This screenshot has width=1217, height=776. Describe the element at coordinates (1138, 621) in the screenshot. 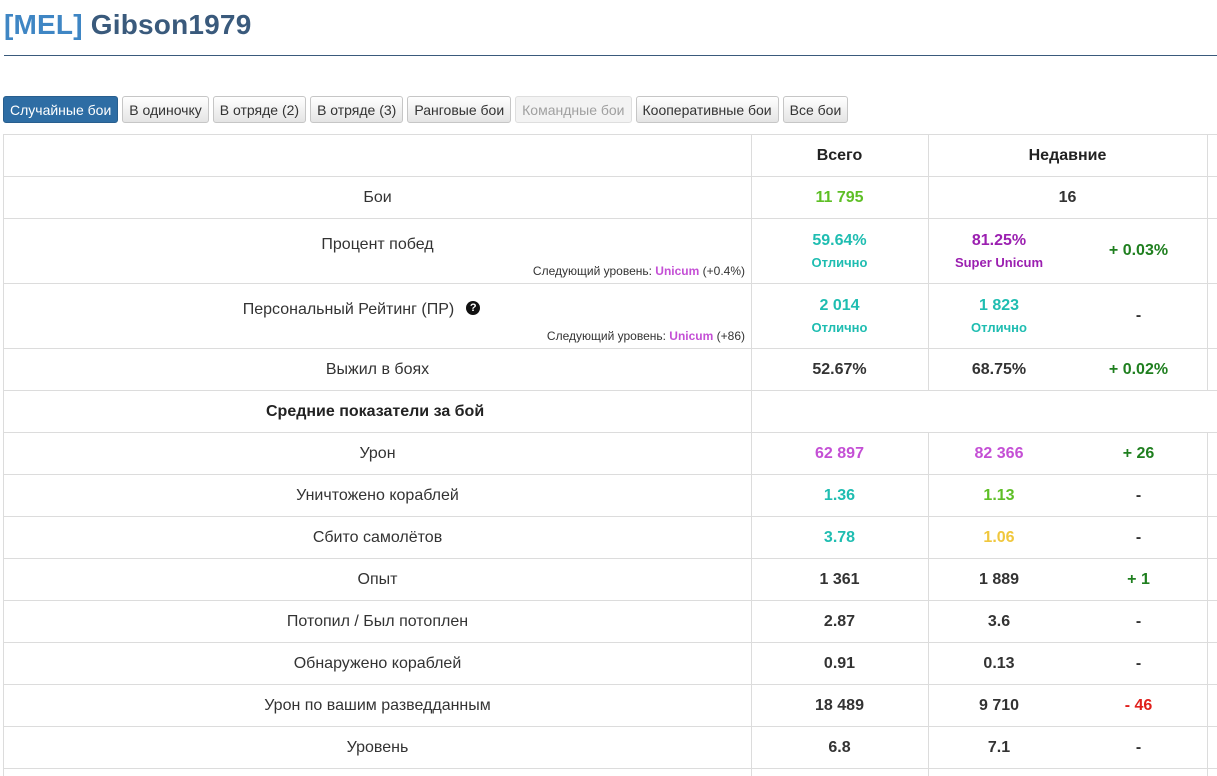

I see `kd-diff: -` at that location.